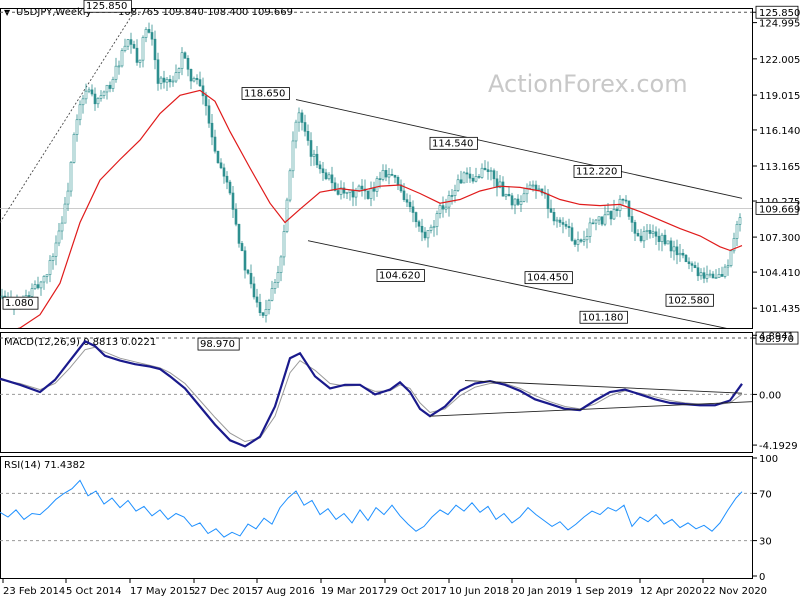 This screenshot has height=600, width=800. What do you see at coordinates (68, 116) in the screenshot?
I see `price-trendline` at bounding box center [68, 116].